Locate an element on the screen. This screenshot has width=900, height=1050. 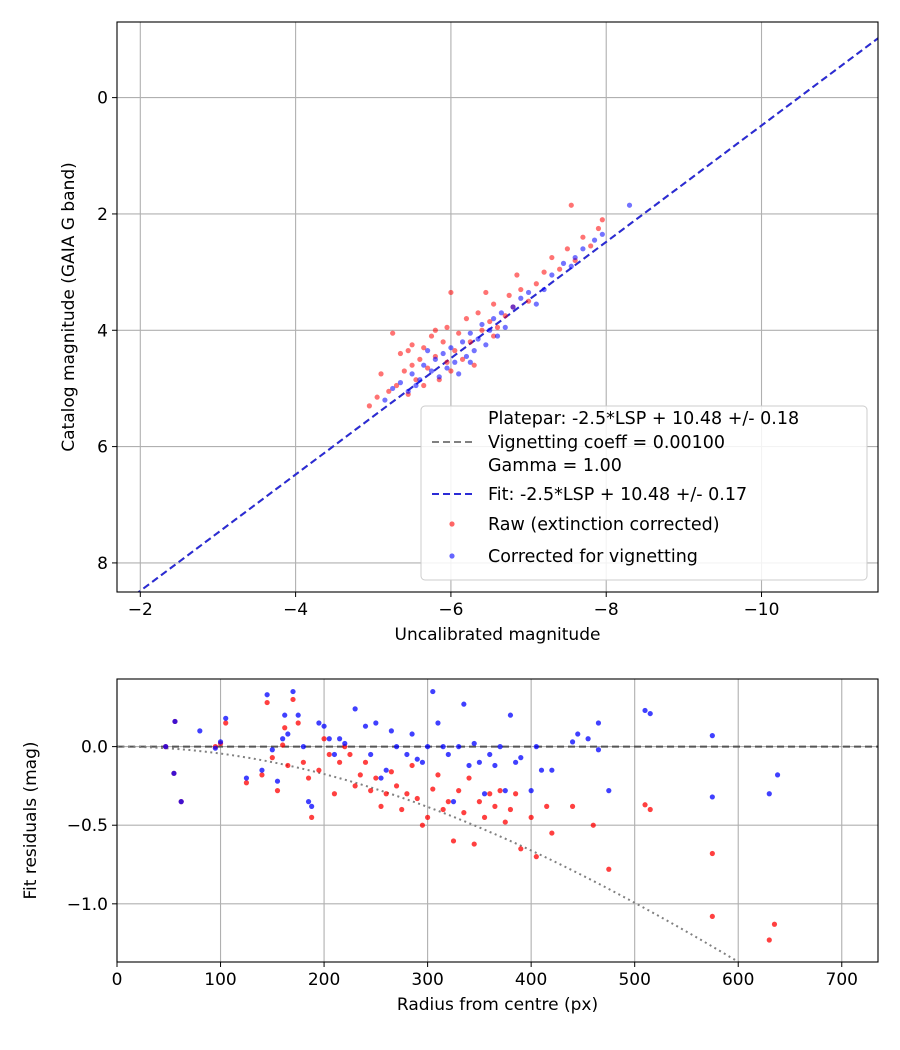
y-tick-label: 0.0 is located at coordinates (94, 748).